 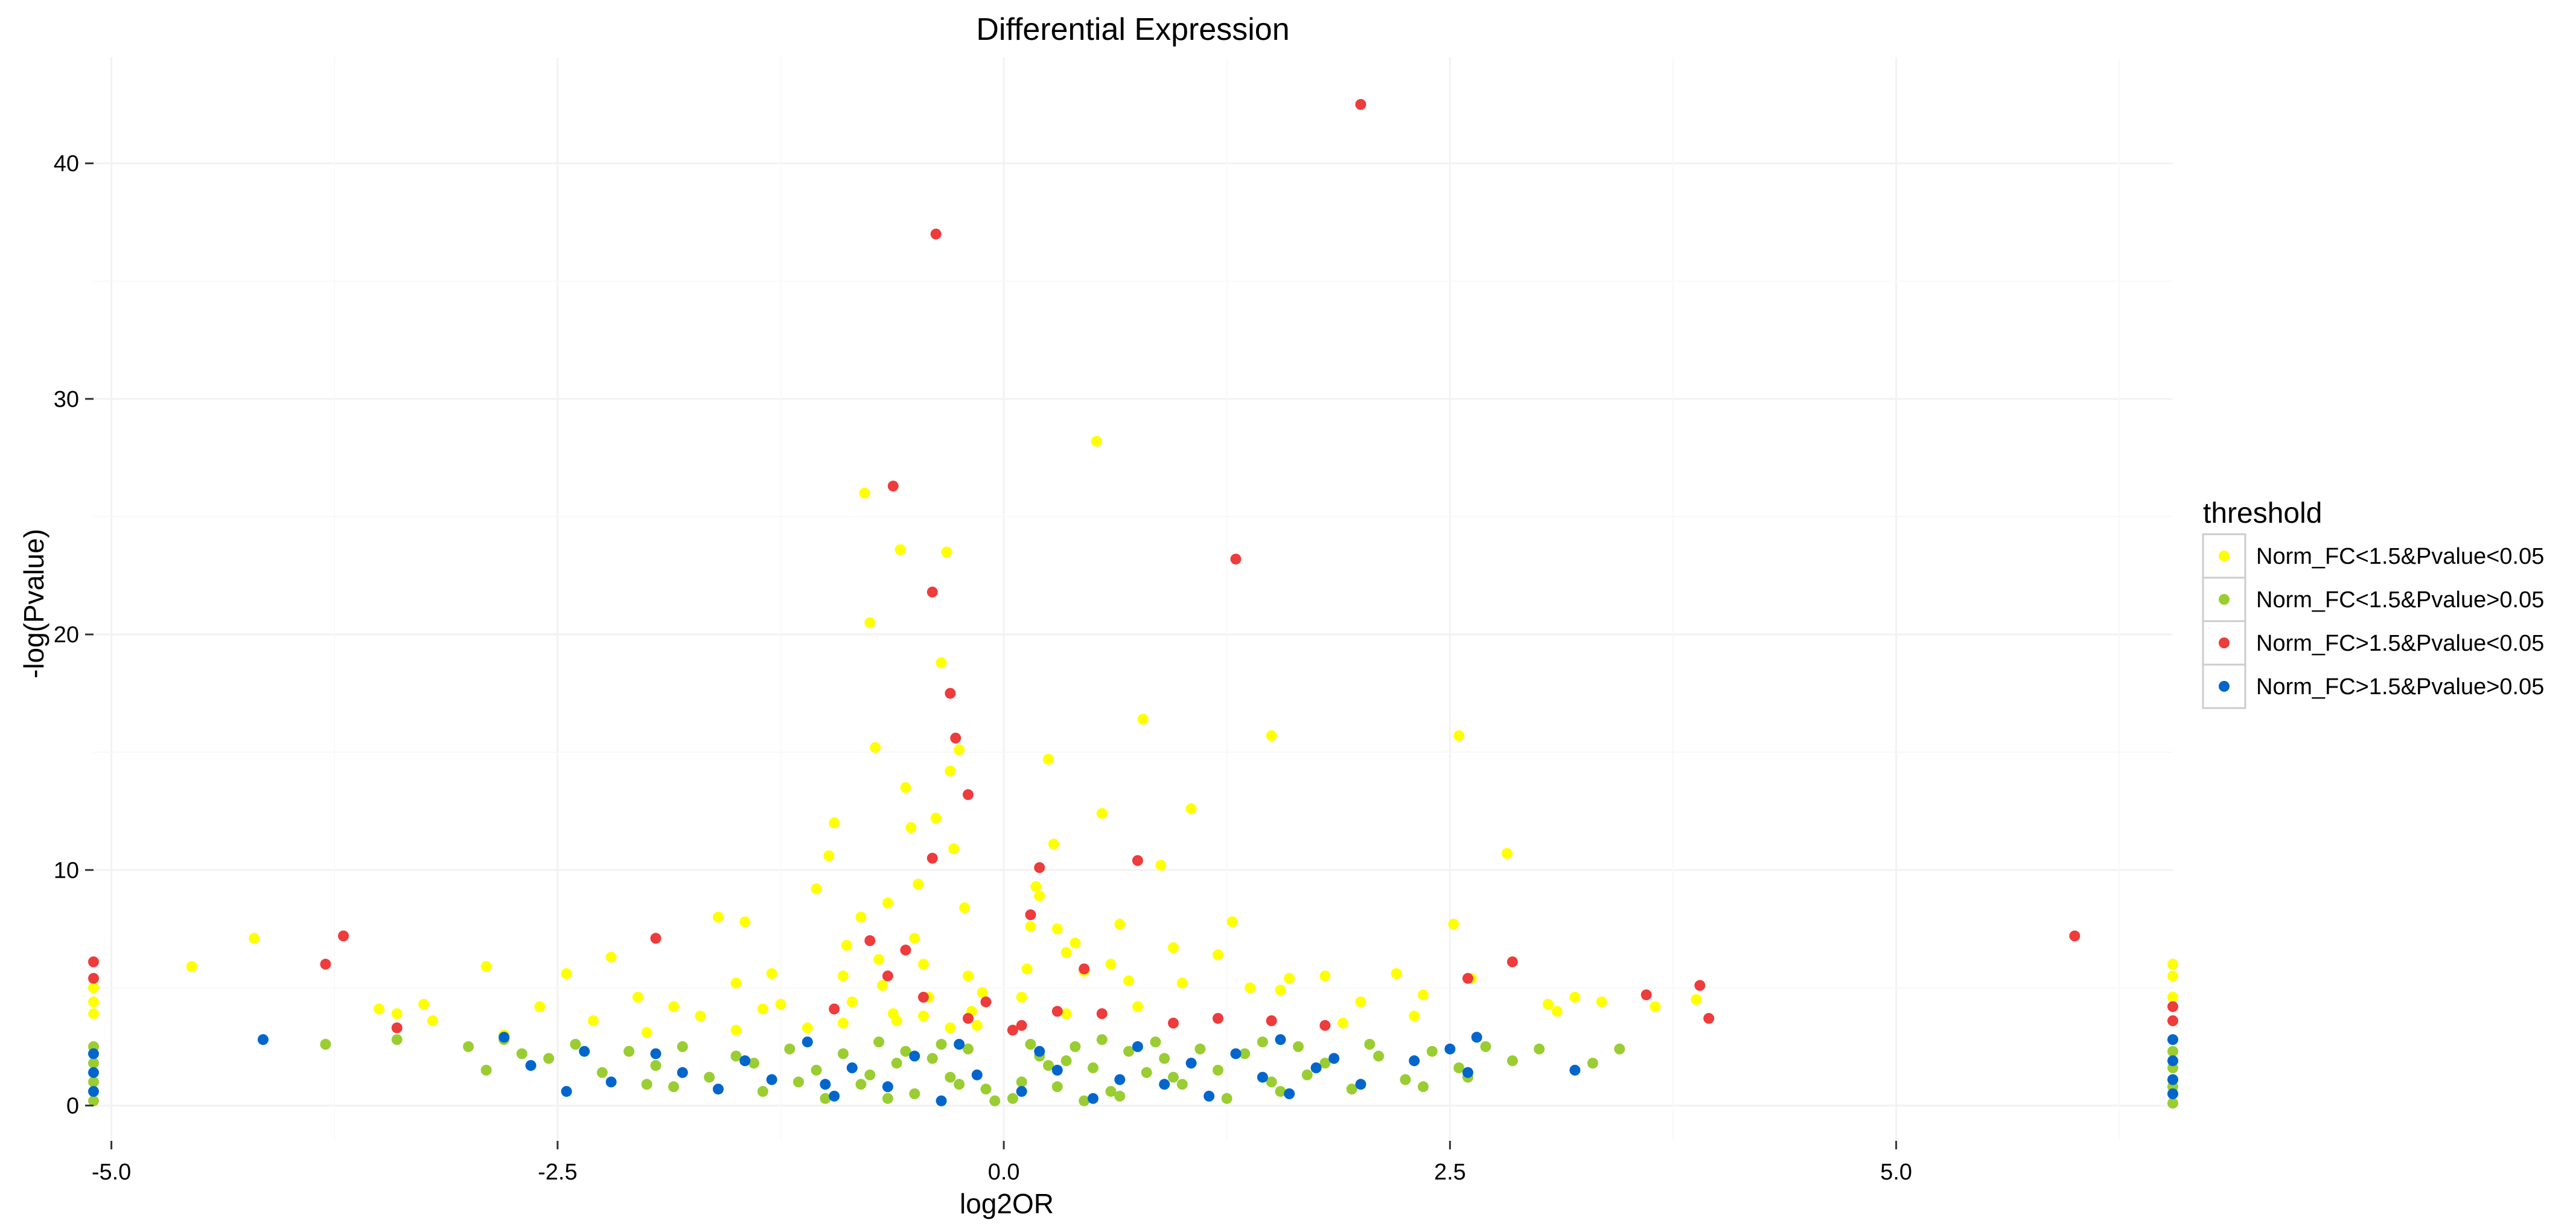 What do you see at coordinates (557, 1172) in the screenshot?
I see `x-tick-label: -2.5` at bounding box center [557, 1172].